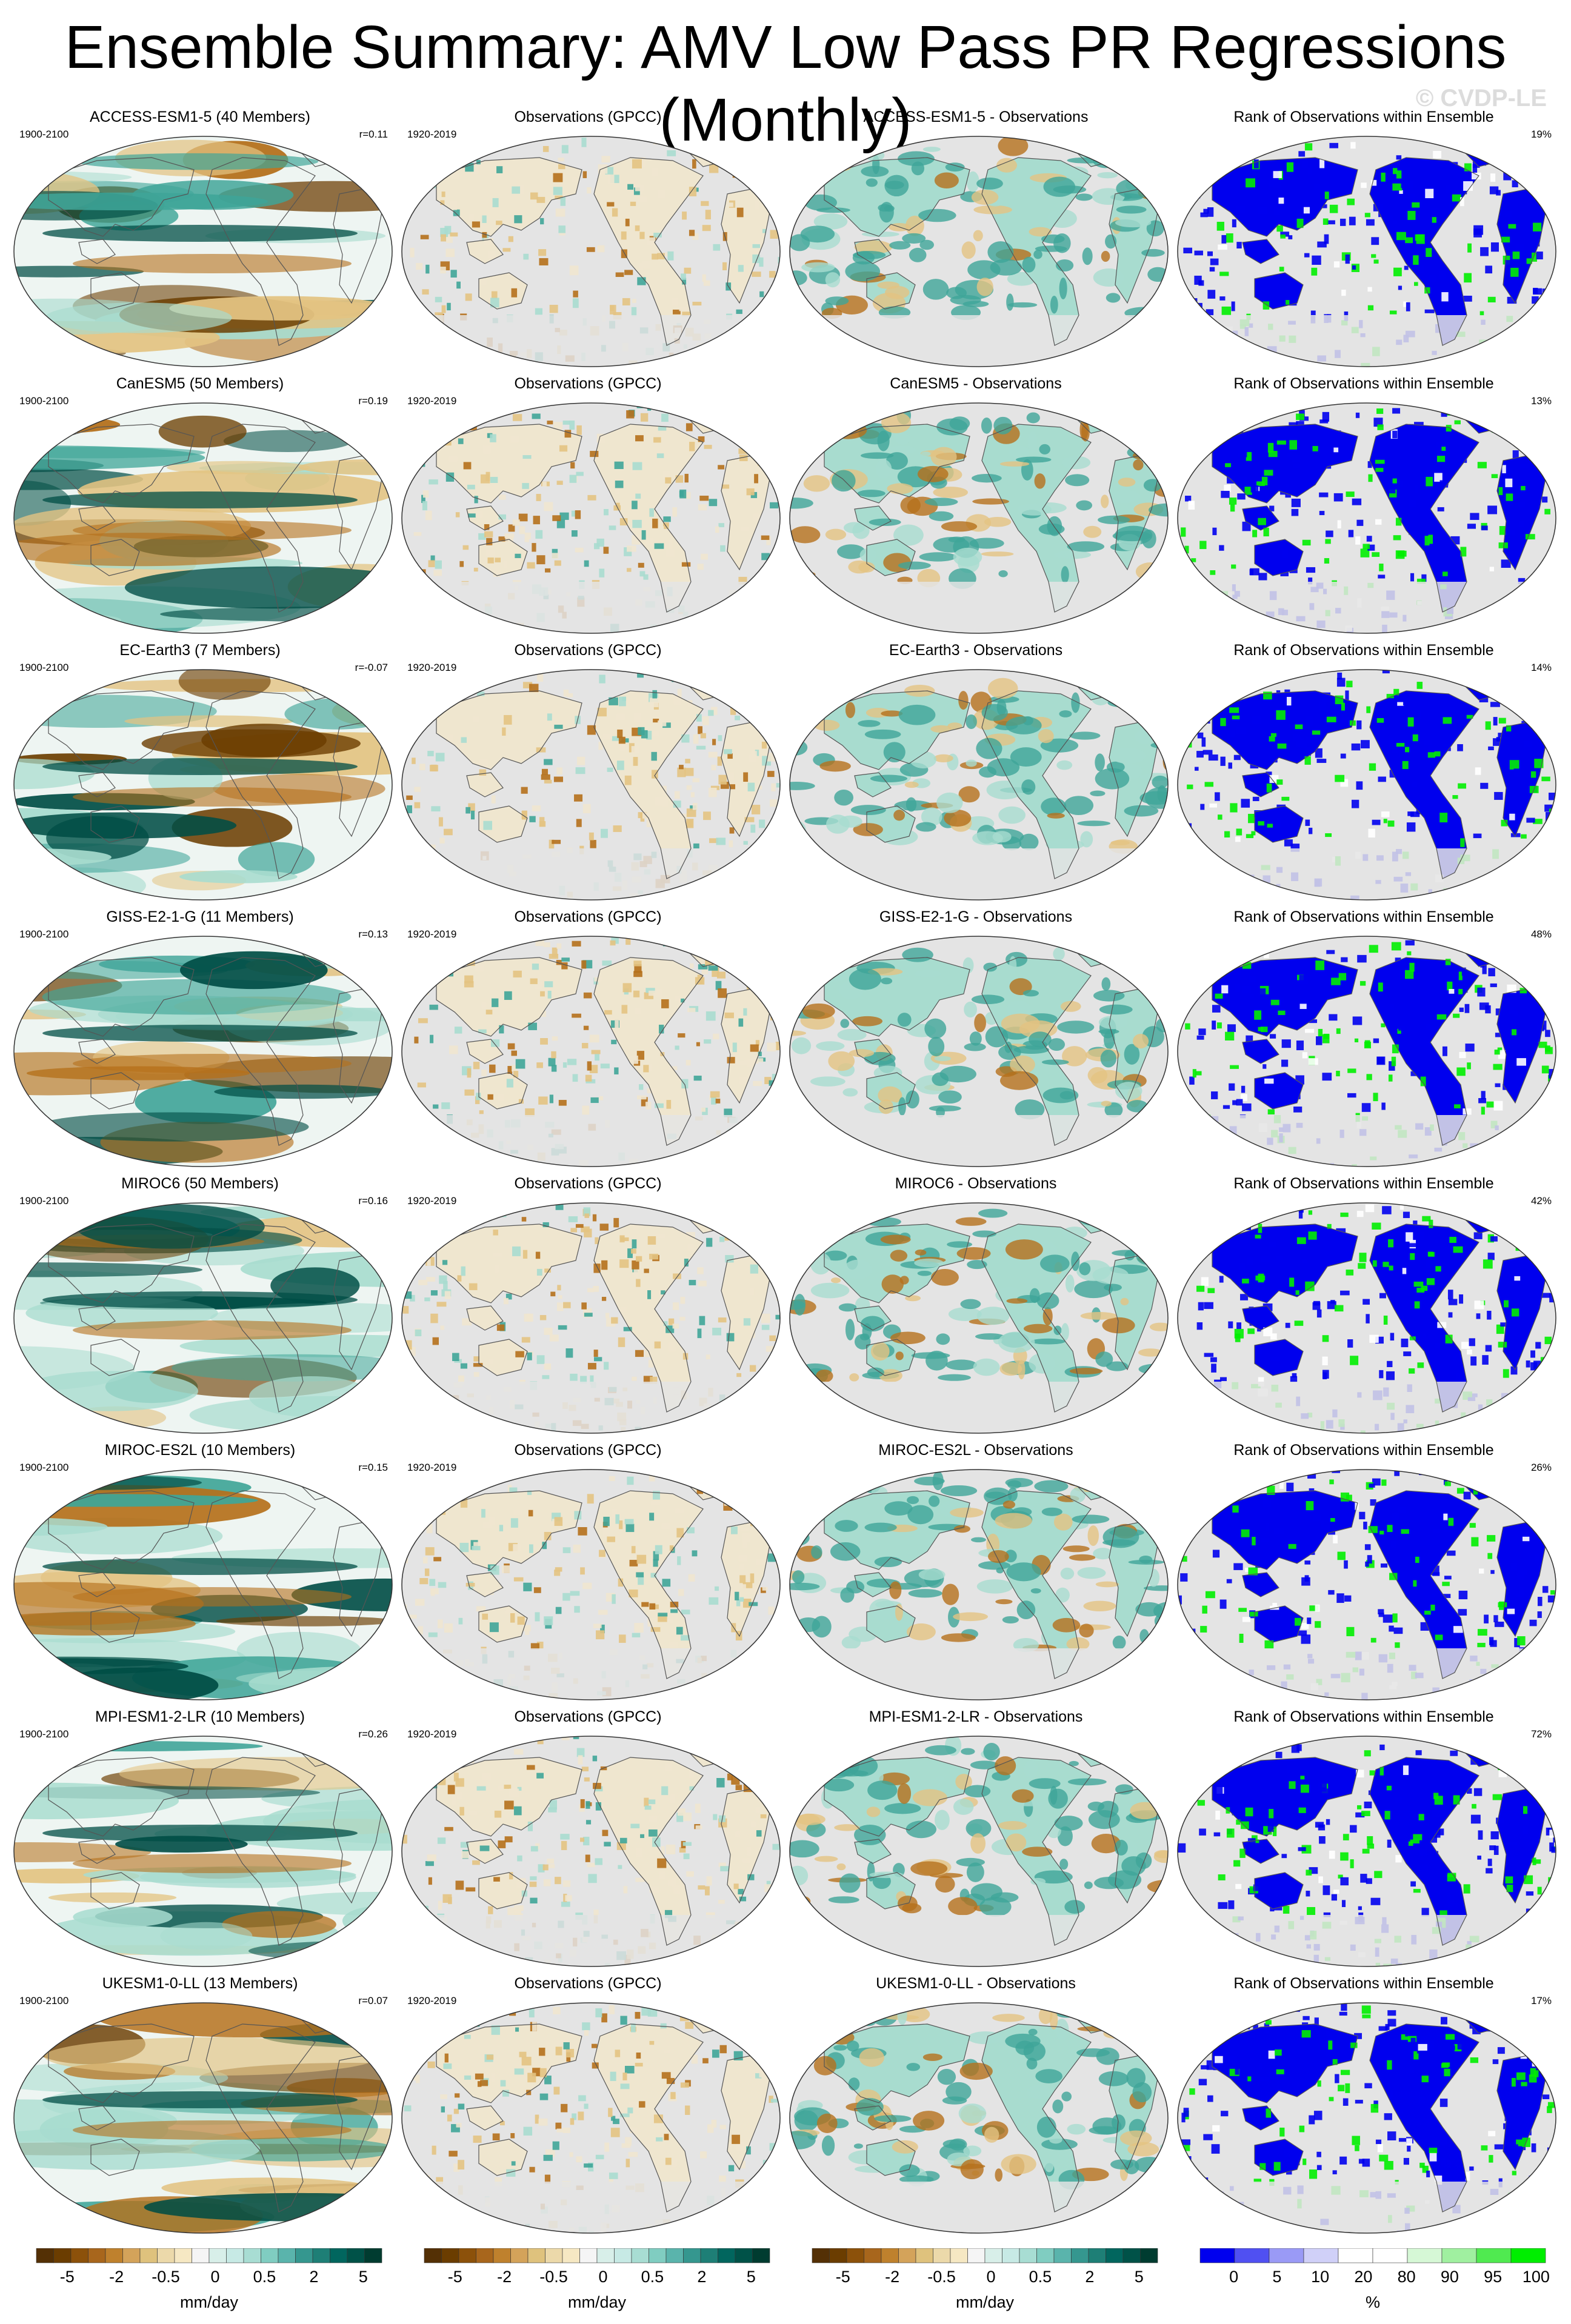 The image size is (1571, 2324). I want to click on colorbar-tick-label: 2, so click(1089, 2277).